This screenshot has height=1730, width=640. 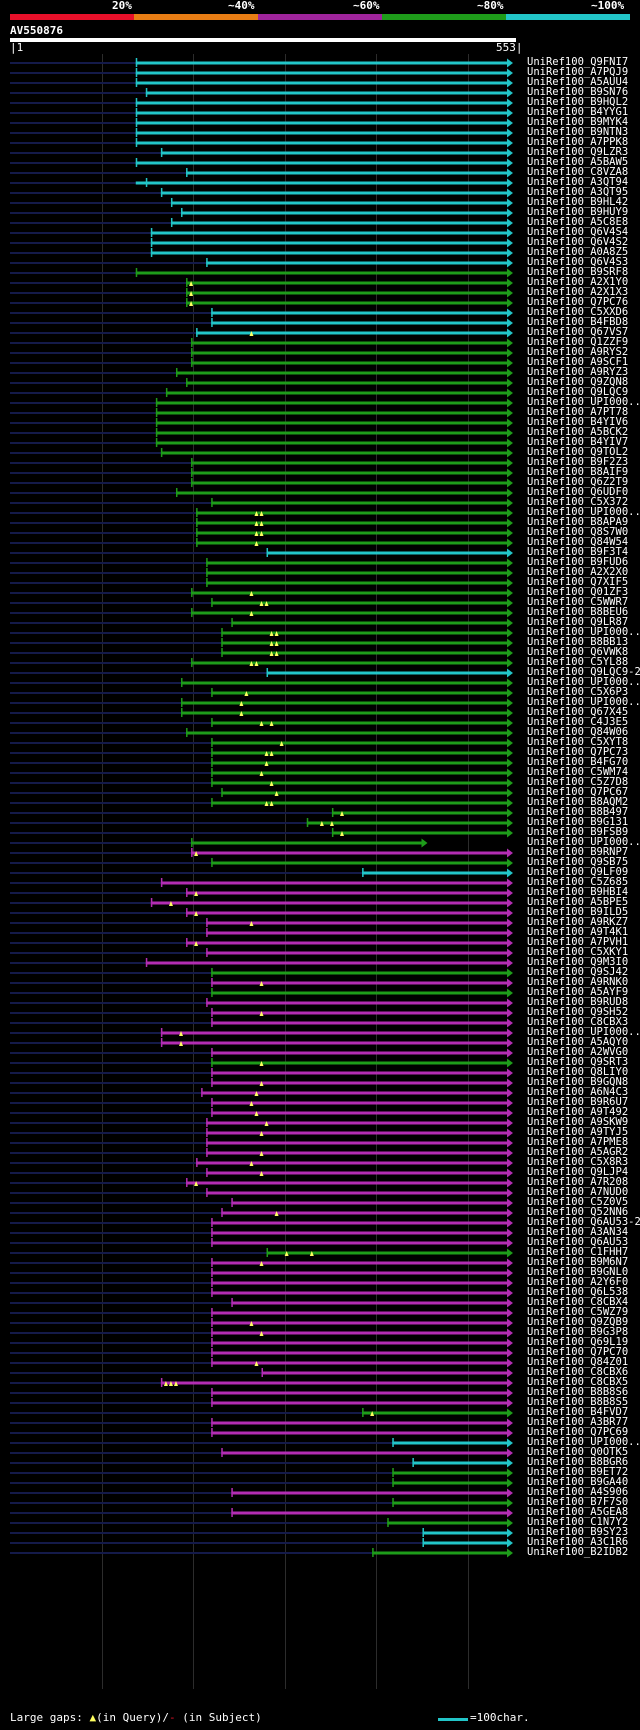 I want to click on hit-row: UniRef100_C5XXD6, so click(x=320, y=312).